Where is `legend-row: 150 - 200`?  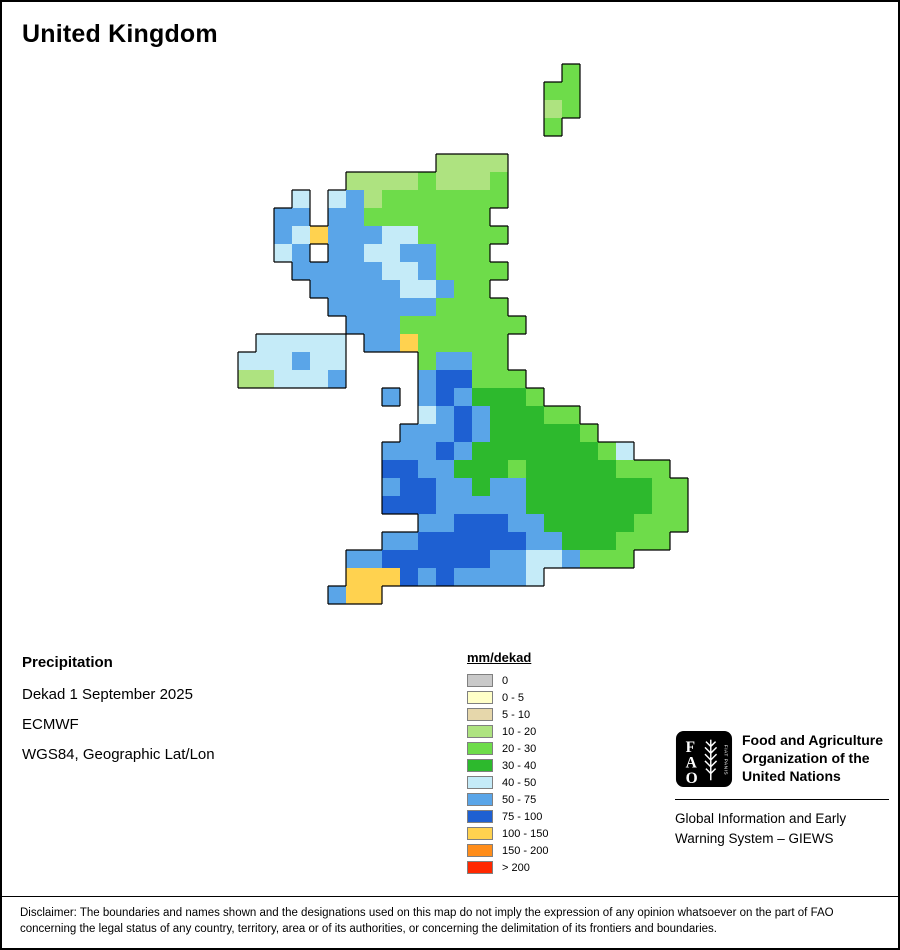
legend-row: 150 - 200 is located at coordinates (507, 850).